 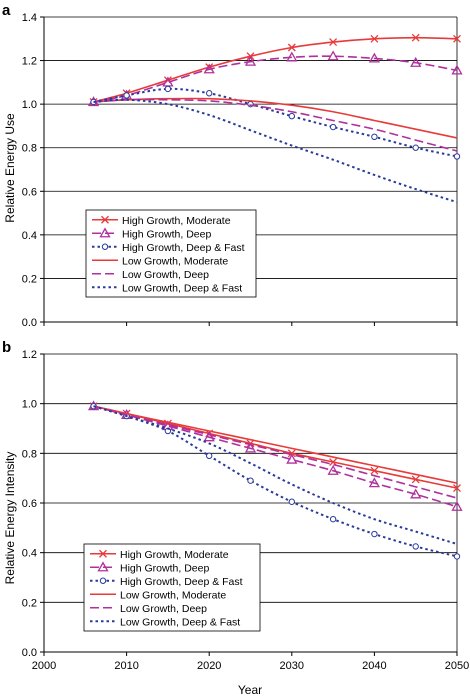 I want to click on panel-a-y-tick-label: 0.2, so click(x=29, y=279).